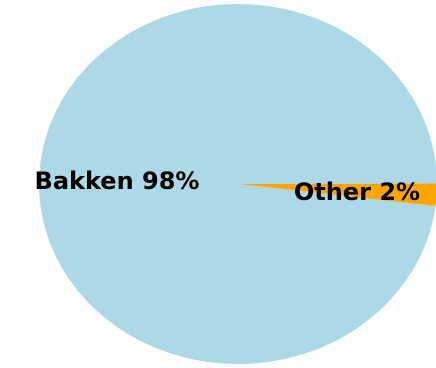 This screenshot has width=436, height=368. I want to click on pie-slice-other, so click(337, 195).